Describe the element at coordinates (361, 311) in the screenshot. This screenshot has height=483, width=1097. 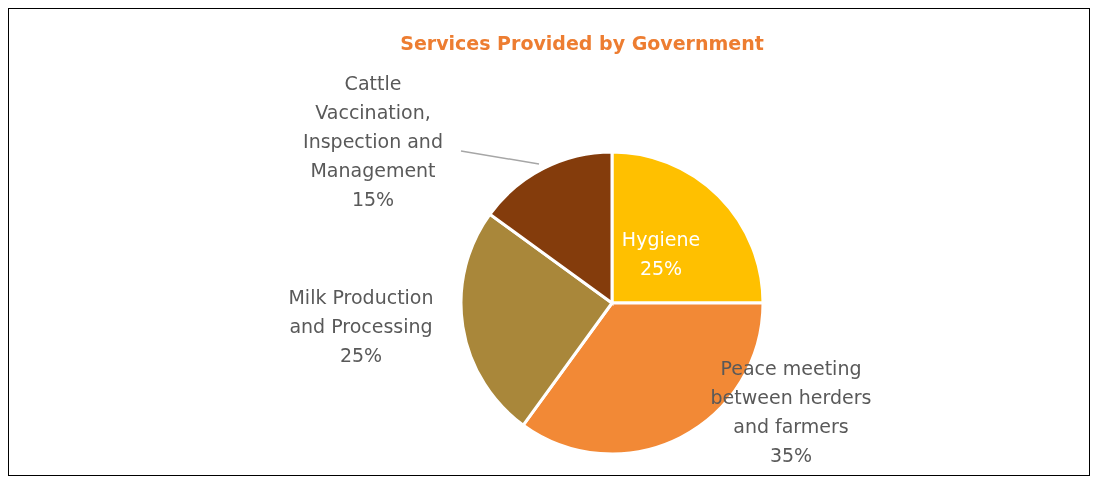
I see `slice-label: Milk Production and Processing` at that location.